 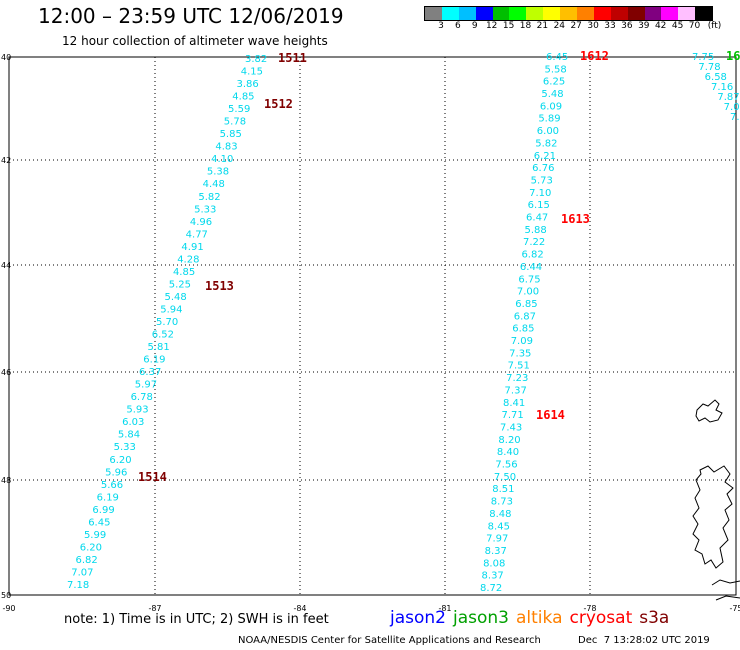 What do you see at coordinates (491, 588) in the screenshot?
I see `east-track-value: 8.72` at bounding box center [491, 588].